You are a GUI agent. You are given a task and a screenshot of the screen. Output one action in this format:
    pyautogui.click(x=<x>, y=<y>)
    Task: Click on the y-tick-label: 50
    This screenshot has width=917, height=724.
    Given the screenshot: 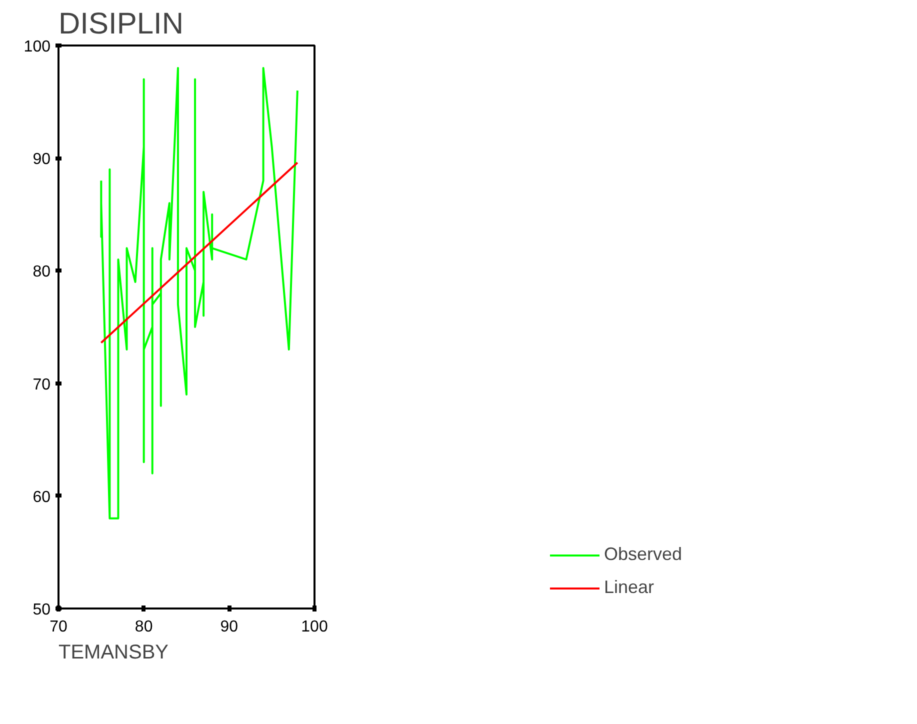 What is the action you would take?
    pyautogui.click(x=41, y=610)
    